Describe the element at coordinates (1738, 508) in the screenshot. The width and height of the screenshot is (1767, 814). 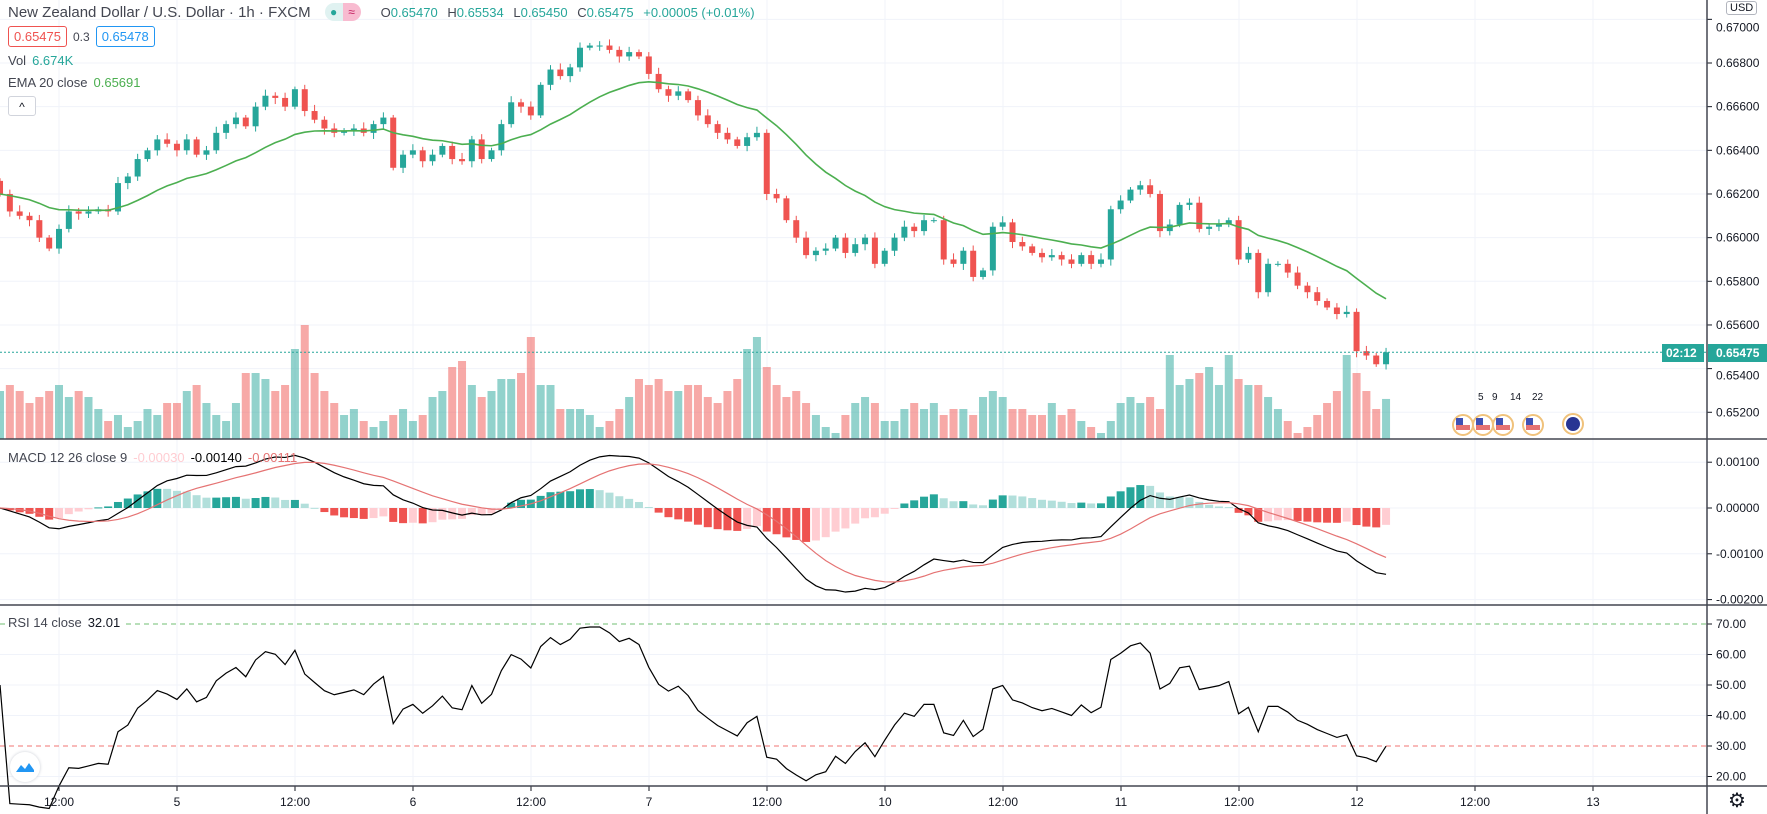
I see `macd-axis-label: 0.00000` at that location.